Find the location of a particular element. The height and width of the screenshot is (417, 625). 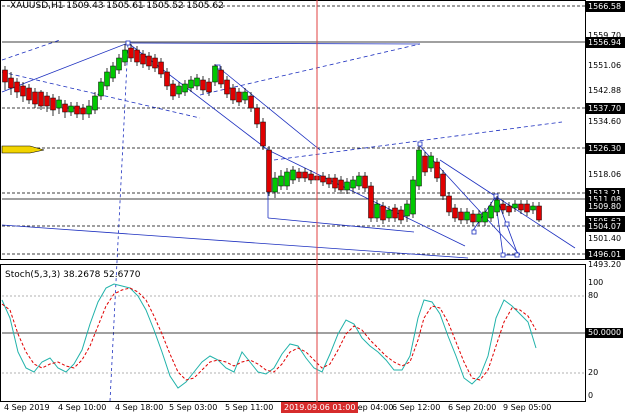

price-label: 1513.21 is located at coordinates (605, 193).